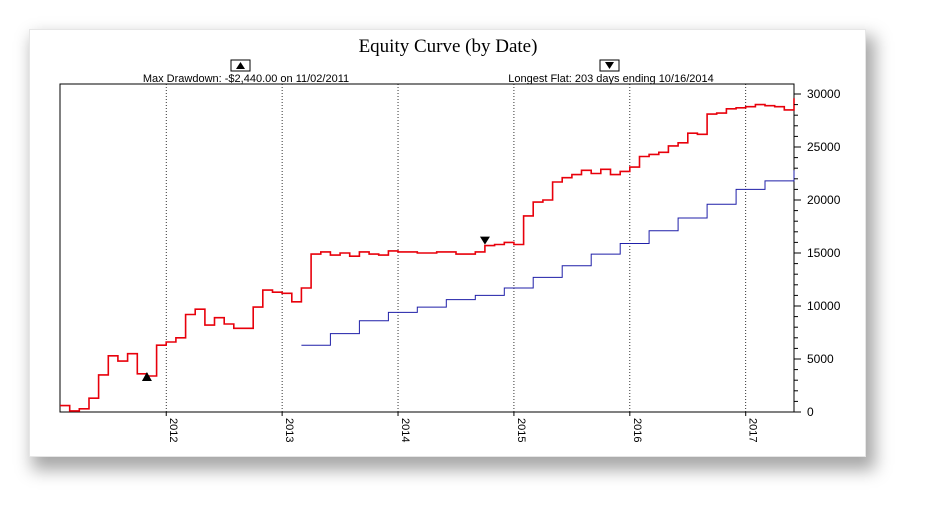 The image size is (926, 518). I want to click on x-axis: 2012 2013 2014 2015 2016 2017, so click(462, 427).